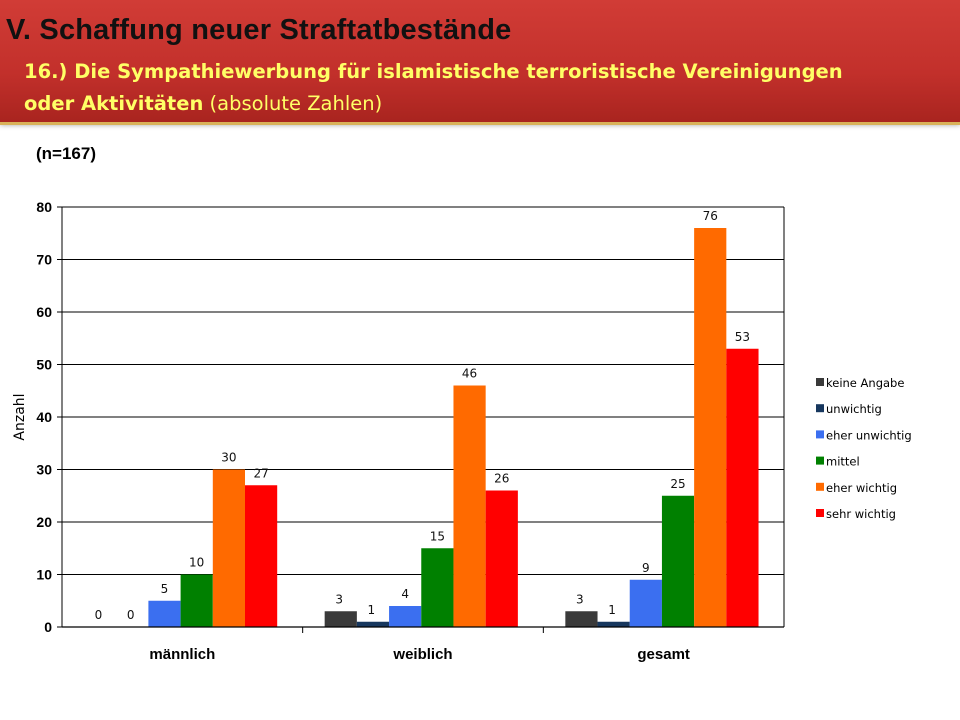 Image resolution: width=960 pixels, height=720 pixels. What do you see at coordinates (869, 435) in the screenshot?
I see `legend-label: eher unwichtig` at bounding box center [869, 435].